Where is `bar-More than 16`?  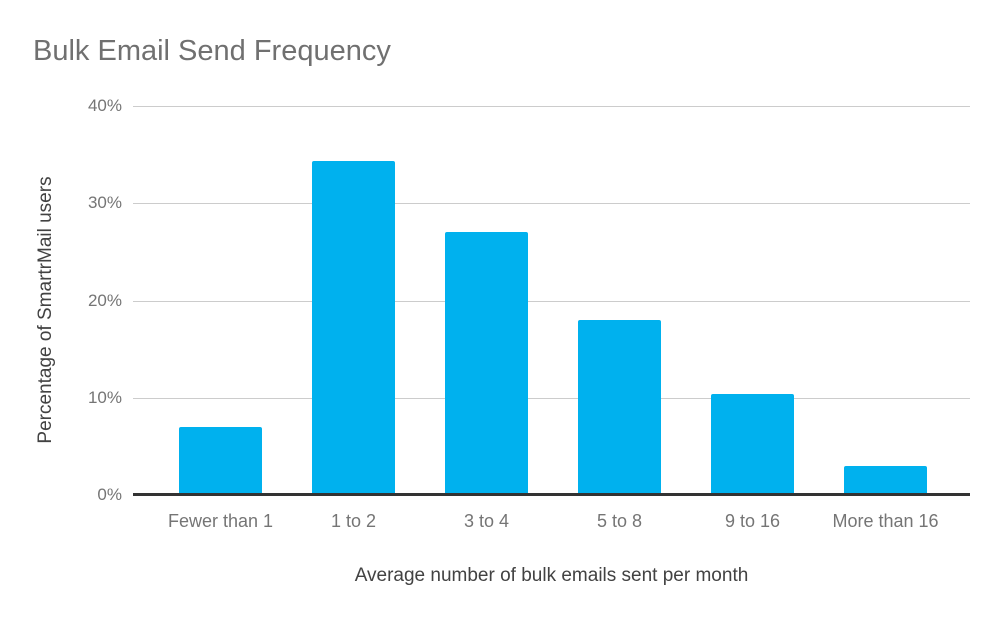 bar-More than 16 is located at coordinates (885, 480).